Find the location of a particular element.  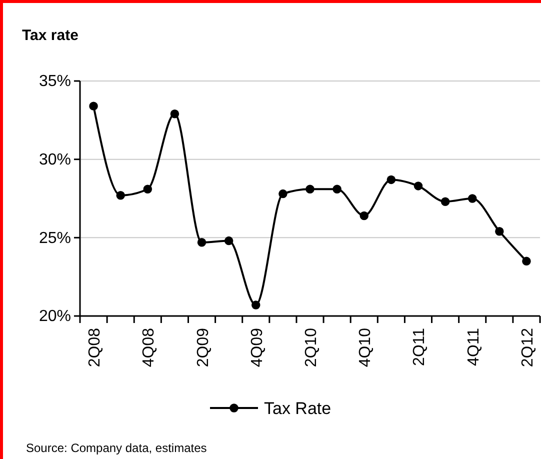

y-tick-label: 35% is located at coordinates (54, 81).